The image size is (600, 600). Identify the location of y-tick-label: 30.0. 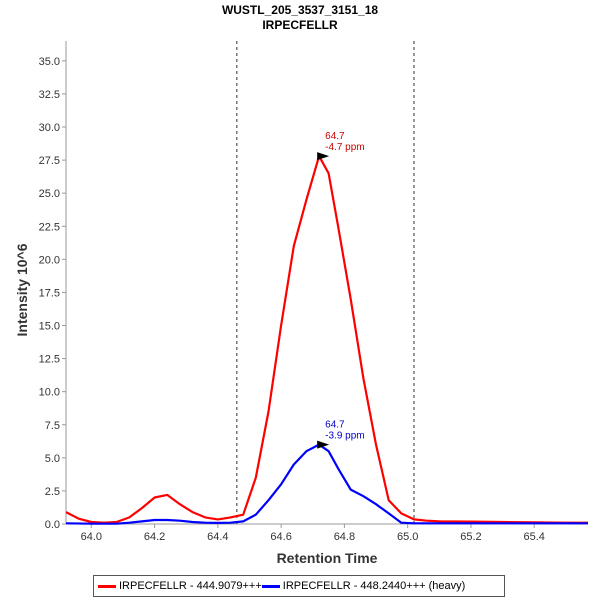
(49, 128).